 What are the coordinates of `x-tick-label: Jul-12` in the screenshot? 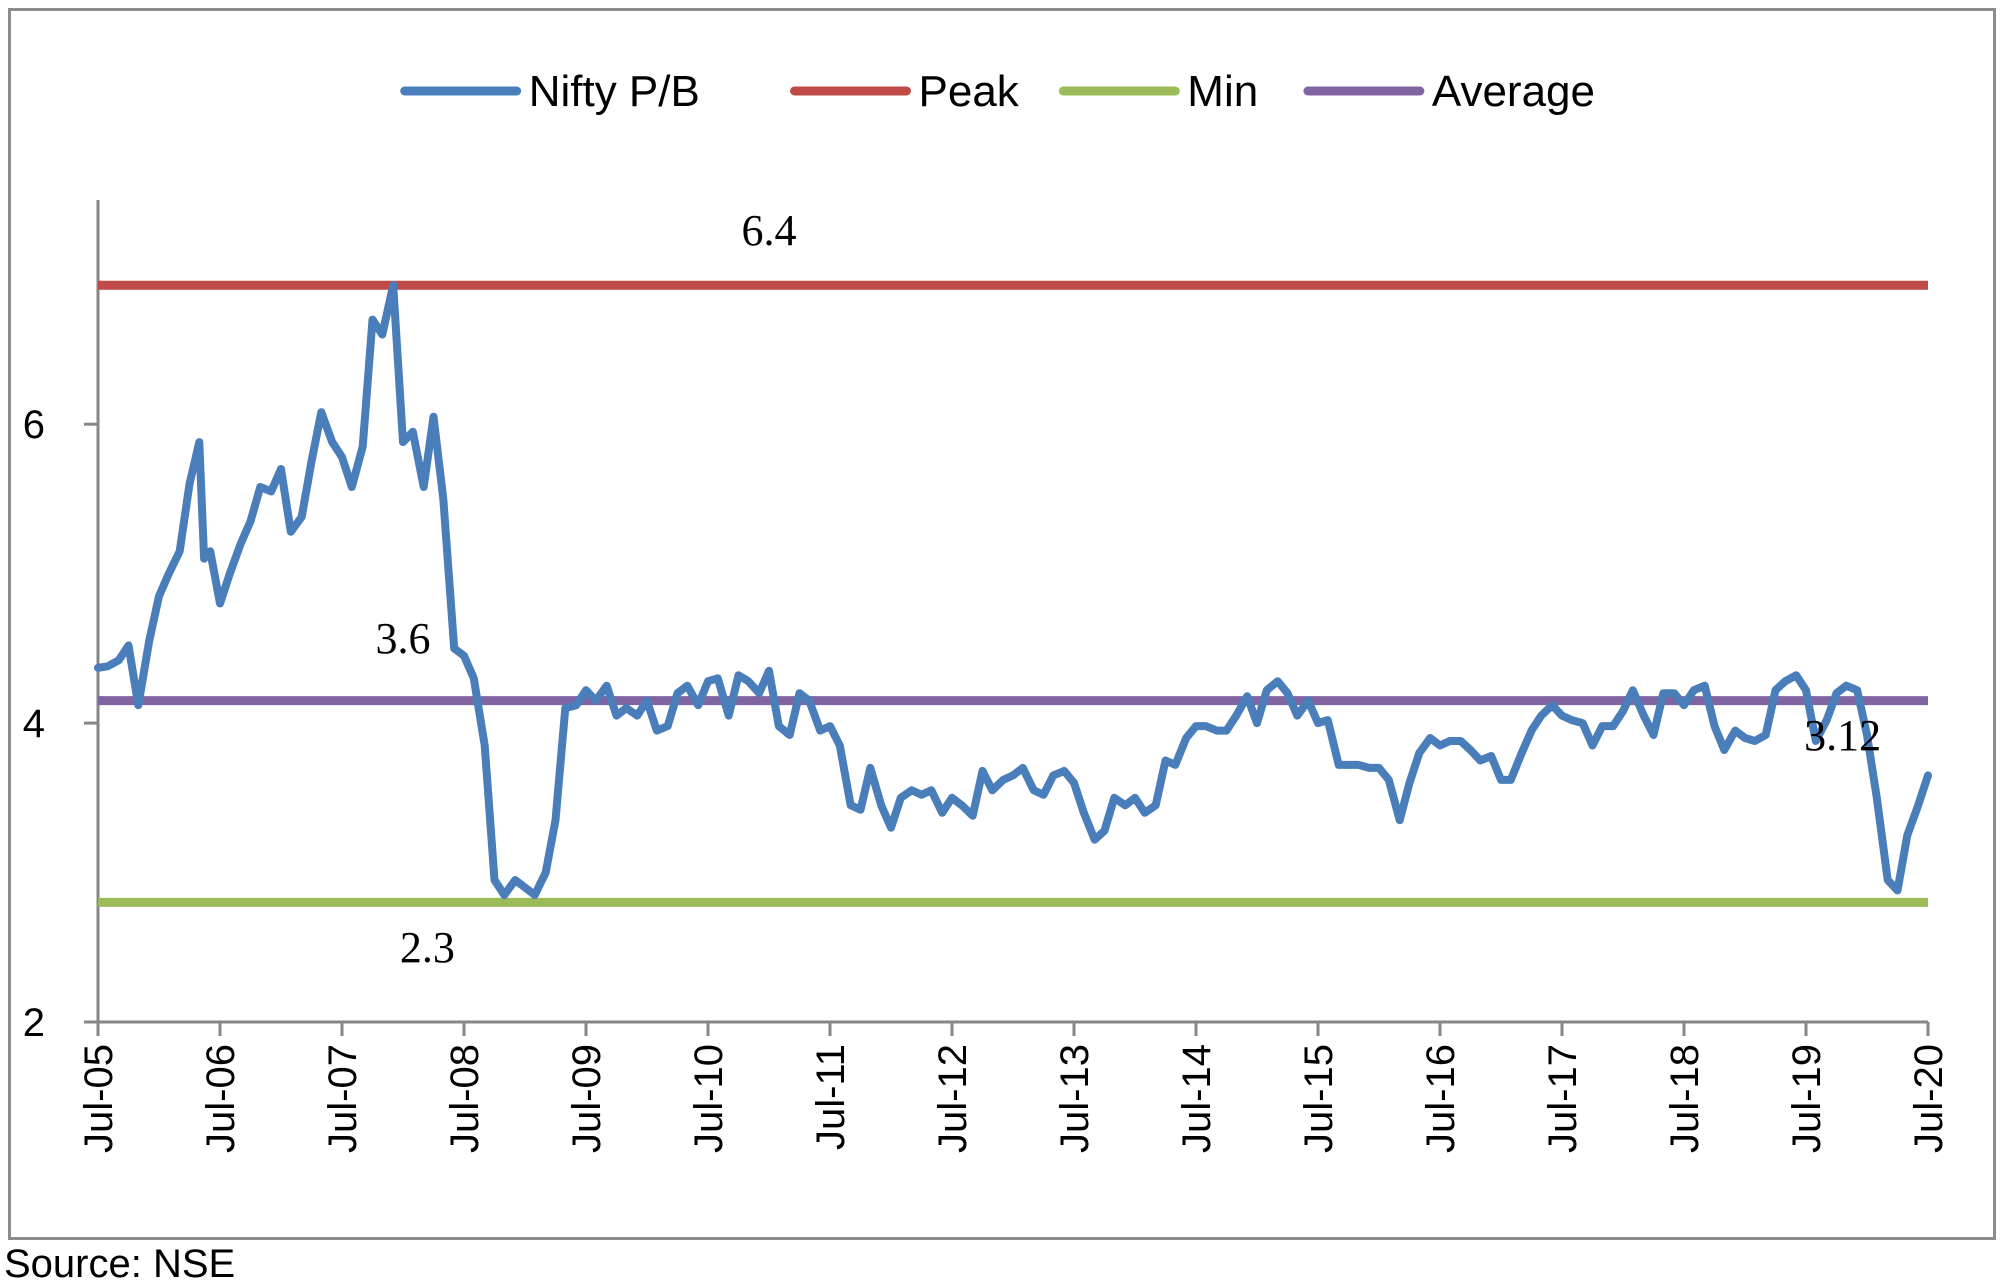 It's located at (953, 1098).